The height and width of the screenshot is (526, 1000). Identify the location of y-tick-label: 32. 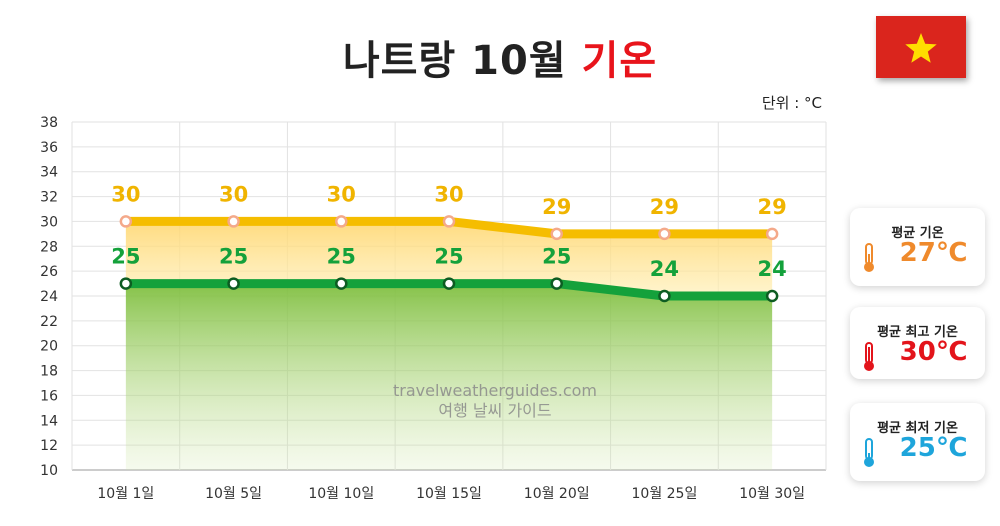
(49, 198).